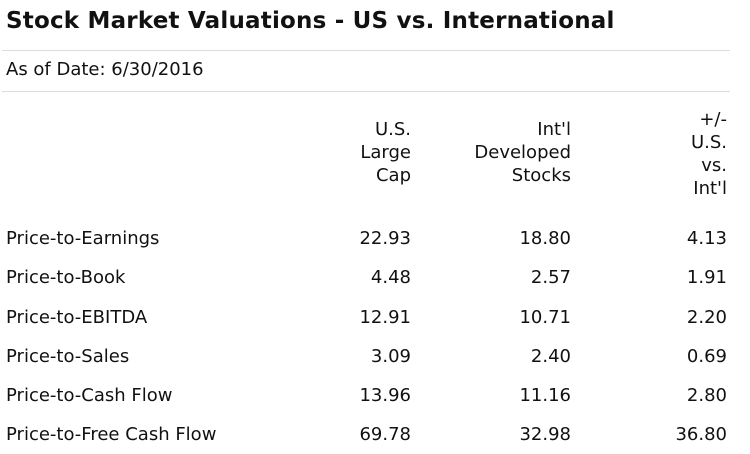  I want to click on us-large-cap-value: 13.96, so click(385, 395).